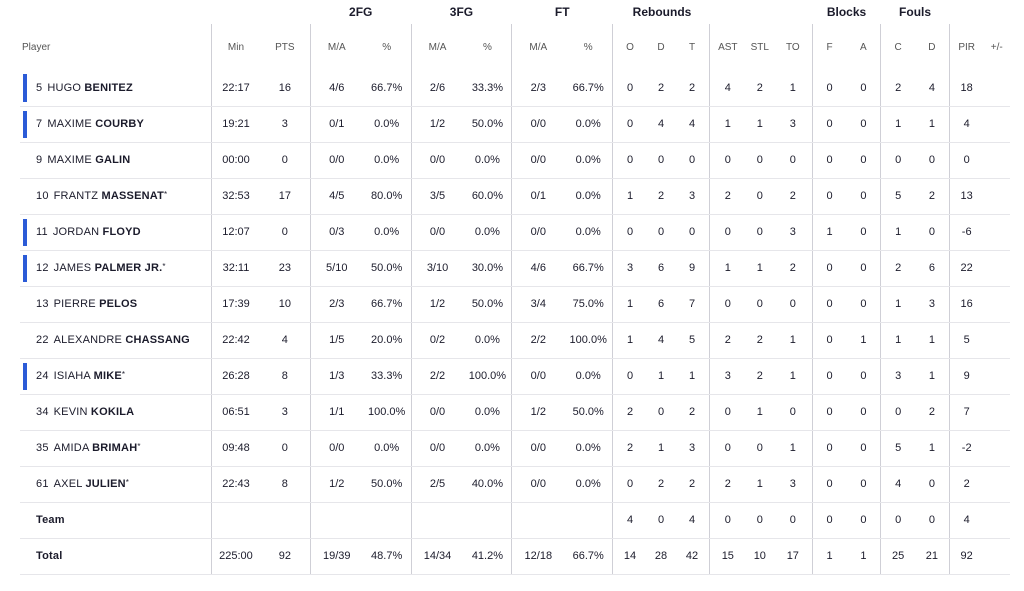 The image size is (1024, 591). I want to click on col-stl: STL, so click(759, 47).